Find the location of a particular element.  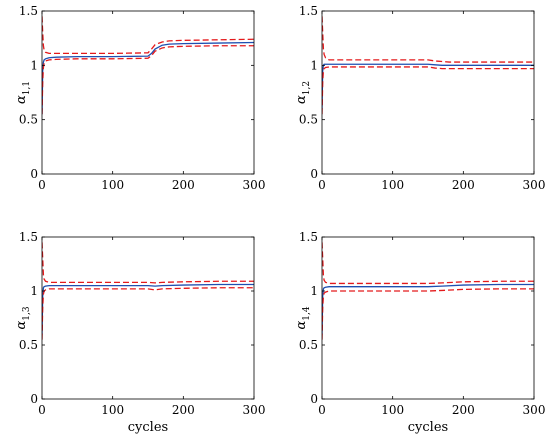

y-axis-label: α1,4 is located at coordinates (303, 317).